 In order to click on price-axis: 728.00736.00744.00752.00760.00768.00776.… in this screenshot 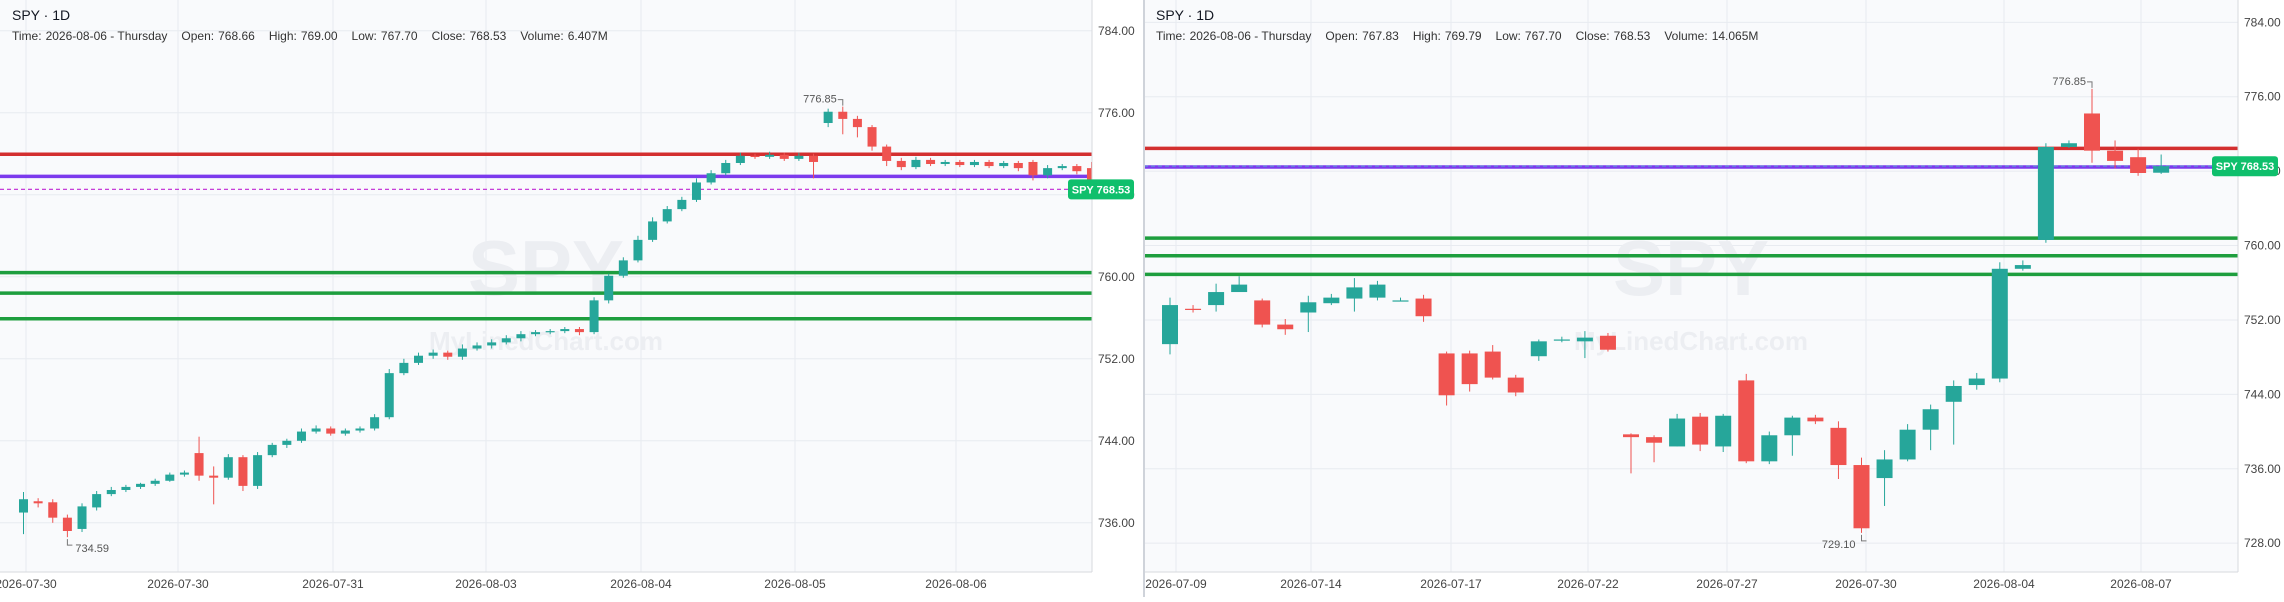, I will do `click(2260, 298)`.